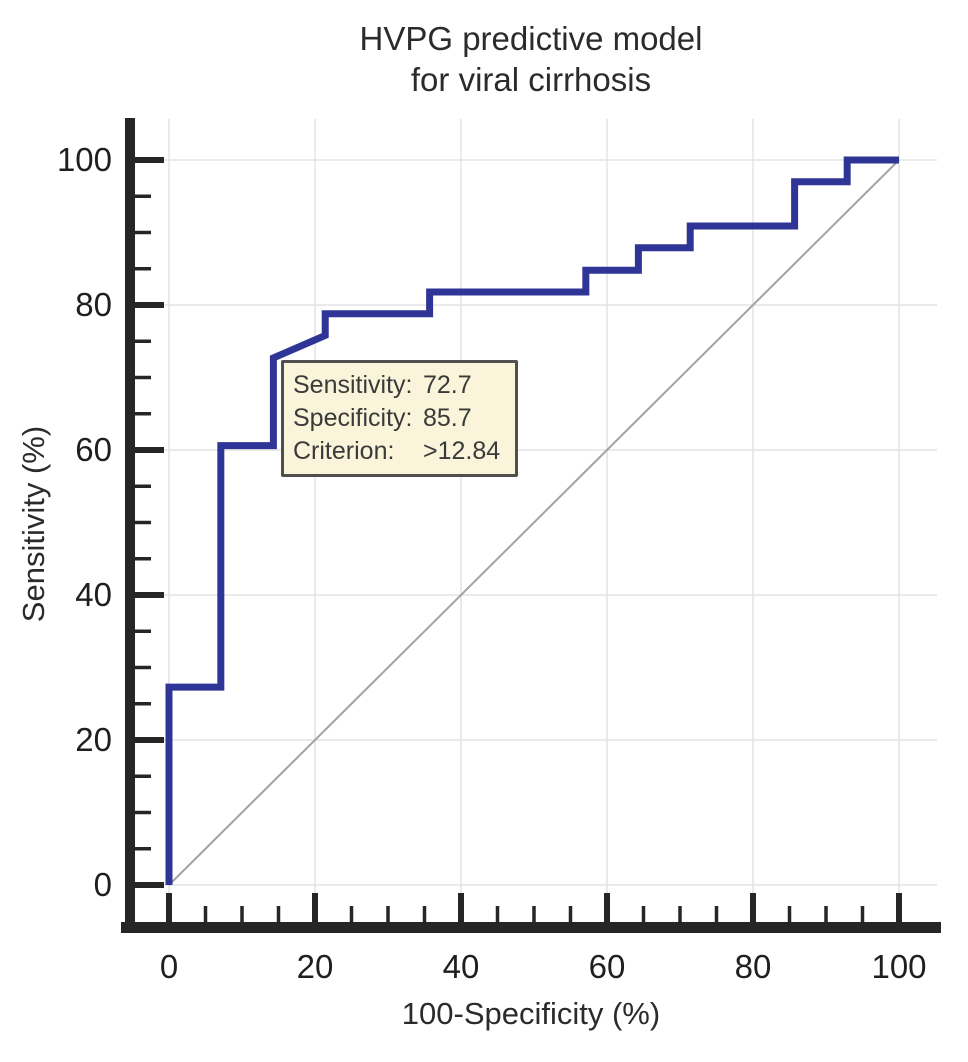 This screenshot has height=1062, width=968. What do you see at coordinates (344, 451) in the screenshot?
I see `annotation-criterion-label: Criterion:` at bounding box center [344, 451].